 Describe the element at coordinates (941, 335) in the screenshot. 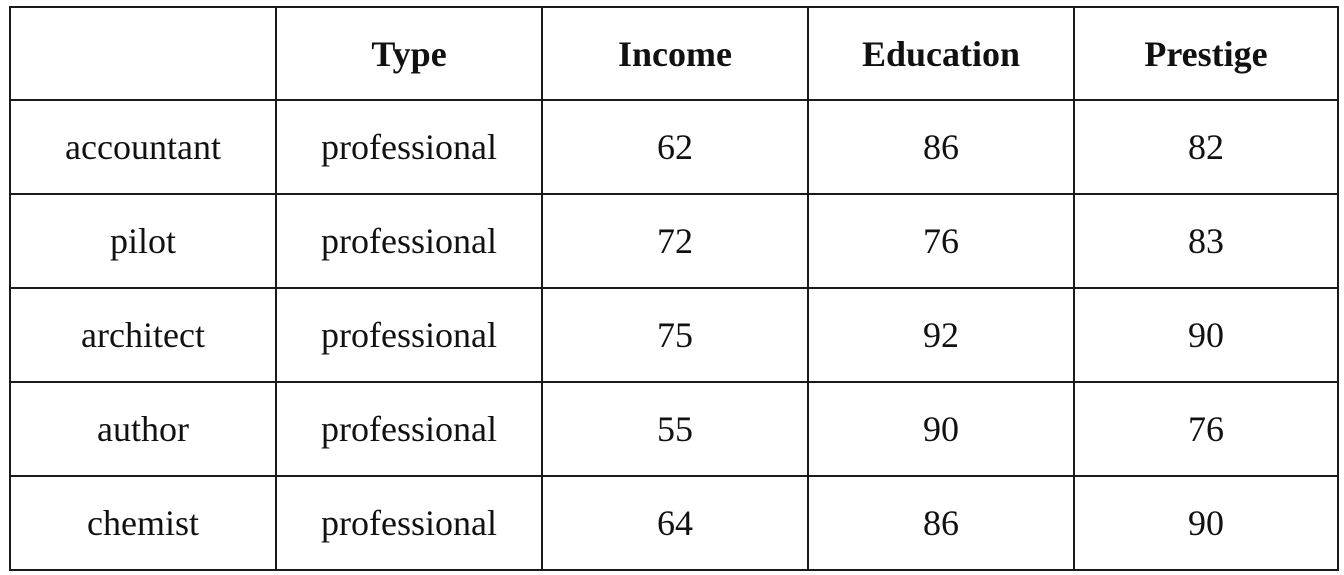

I see `cell-education: 92` at that location.